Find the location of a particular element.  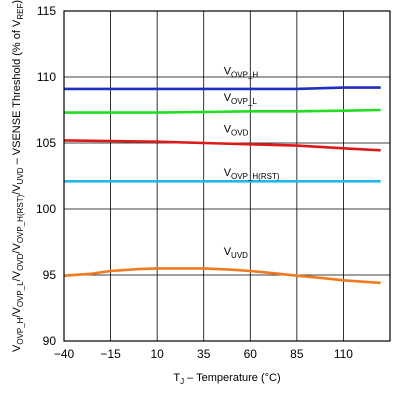

y-tick-label: 100 is located at coordinates (46, 209).